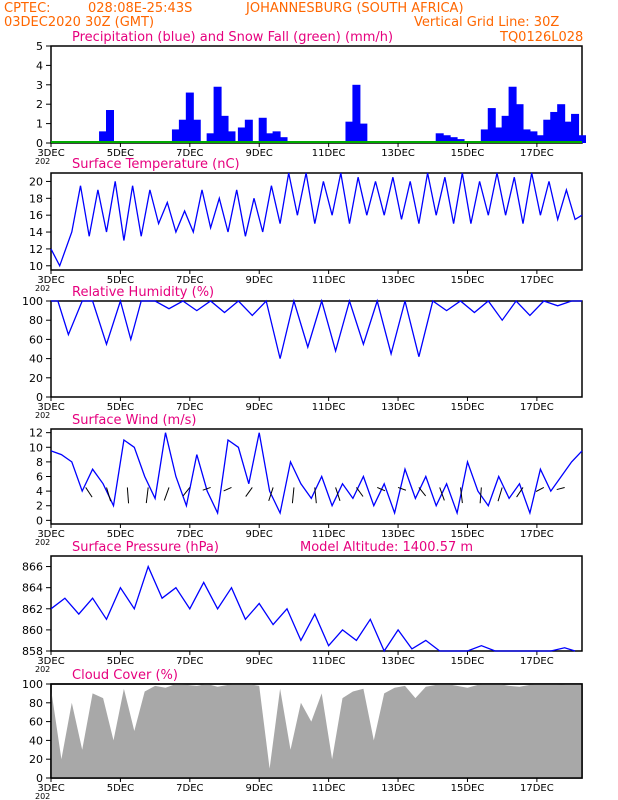 This screenshot has width=618, height=800. Describe the element at coordinates (36, 215) in the screenshot. I see `y-tick-label: 16` at that location.